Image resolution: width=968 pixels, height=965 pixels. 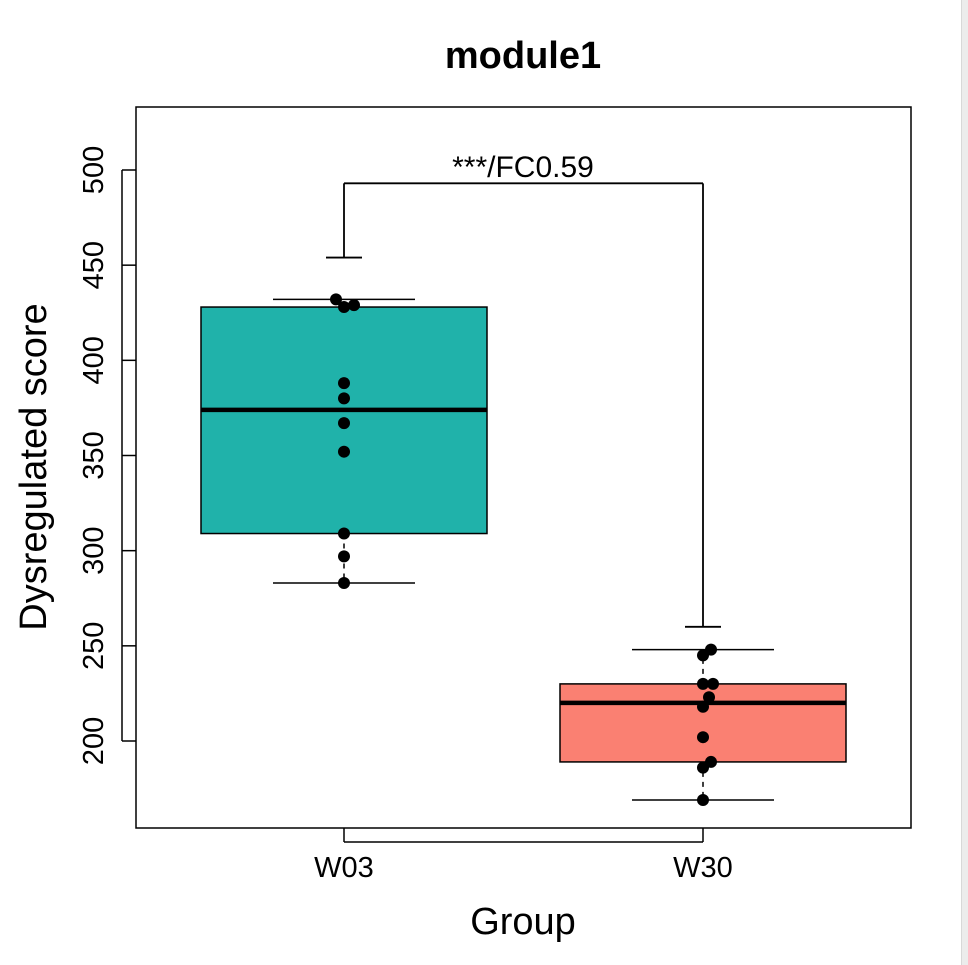 I want to click on y-axis-title: Dysregulated score, so click(x=34, y=466).